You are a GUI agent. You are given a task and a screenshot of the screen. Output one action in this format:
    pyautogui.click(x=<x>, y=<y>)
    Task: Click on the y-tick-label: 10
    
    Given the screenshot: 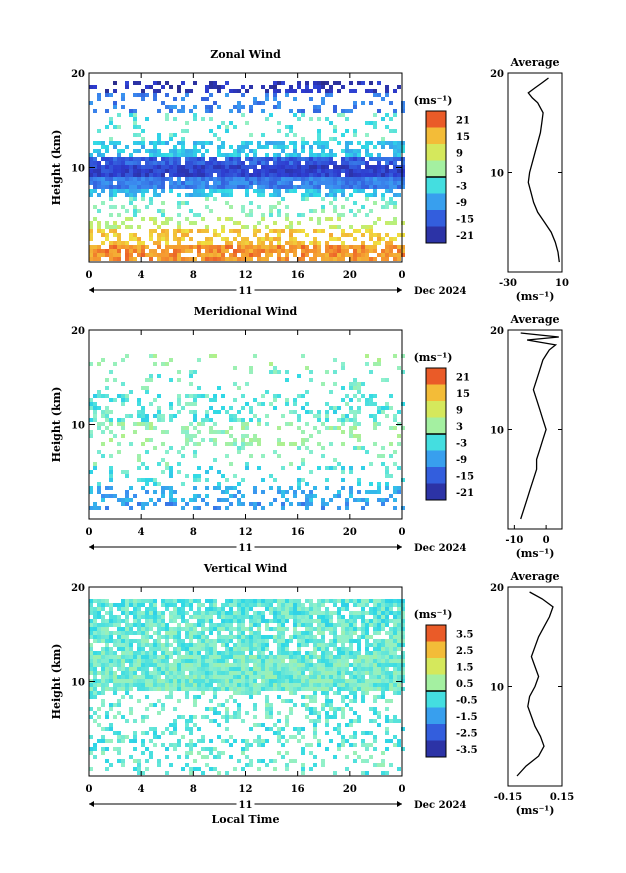 What is the action you would take?
    pyautogui.click(x=78, y=683)
    